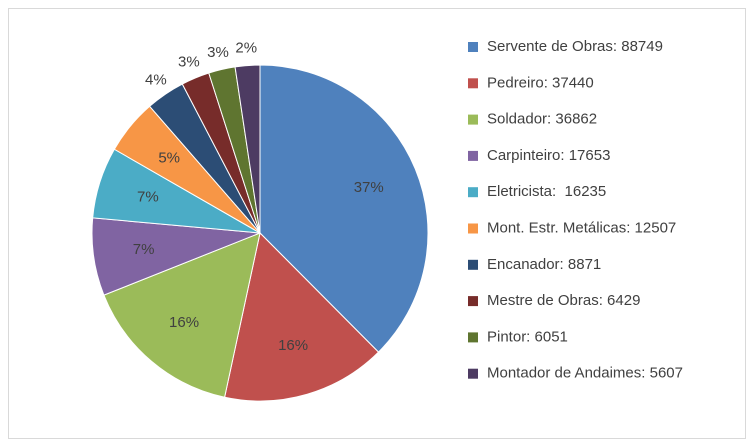 The height and width of the screenshot is (447, 755). I want to click on legend-label: Mont. Estr. Metálicas: 12507, so click(581, 227).